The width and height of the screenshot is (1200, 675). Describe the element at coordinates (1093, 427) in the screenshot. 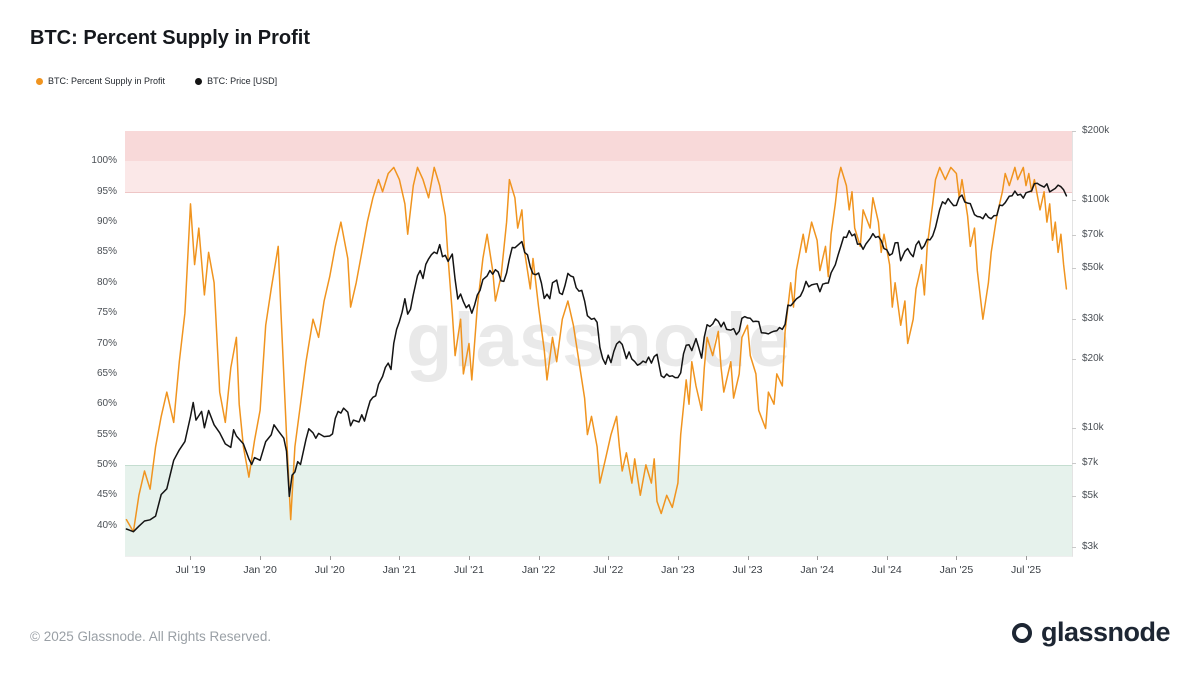

I see `y-right-tick-10000: $10k` at that location.